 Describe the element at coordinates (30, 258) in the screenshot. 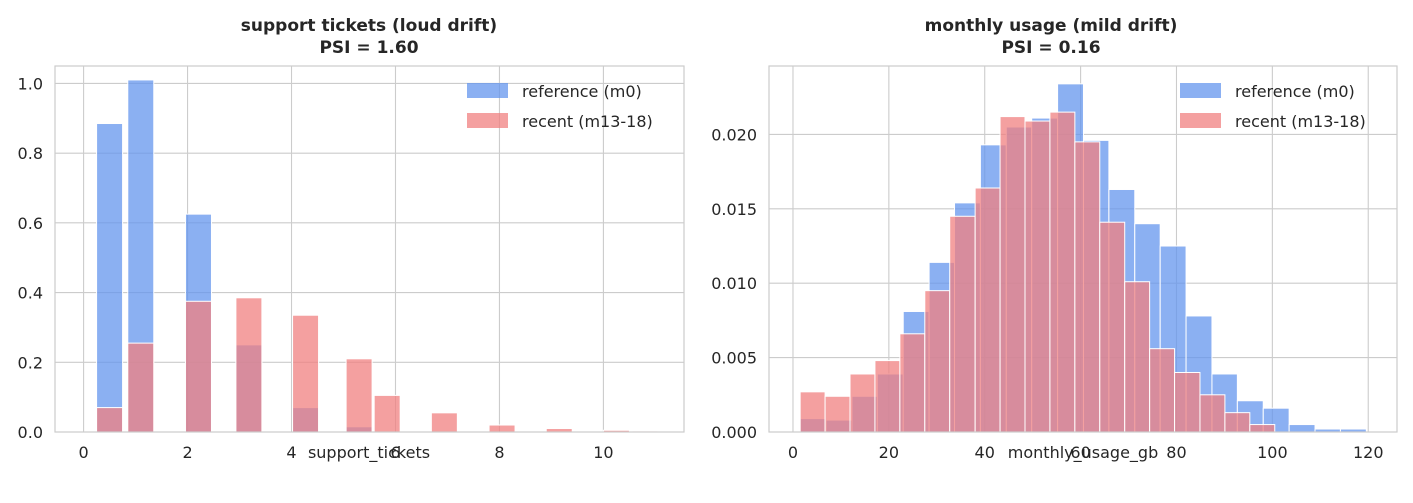

I see `y-tick-labels: 0.0 0.2 0.4 0.6 0.8 1.0` at that location.